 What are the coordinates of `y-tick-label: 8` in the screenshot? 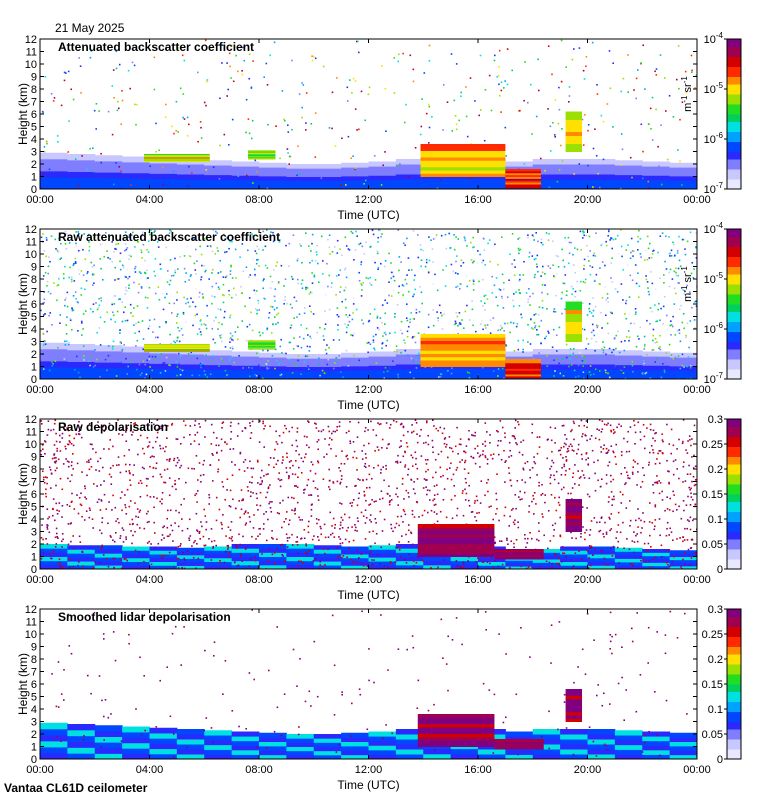 It's located at (34, 90).